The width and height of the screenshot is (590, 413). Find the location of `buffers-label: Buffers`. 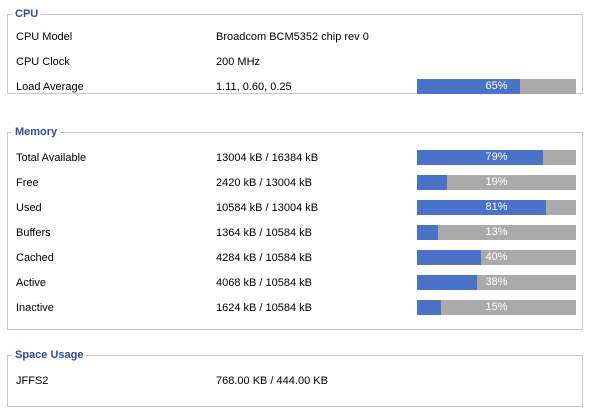

buffers-label: Buffers is located at coordinates (33, 233).